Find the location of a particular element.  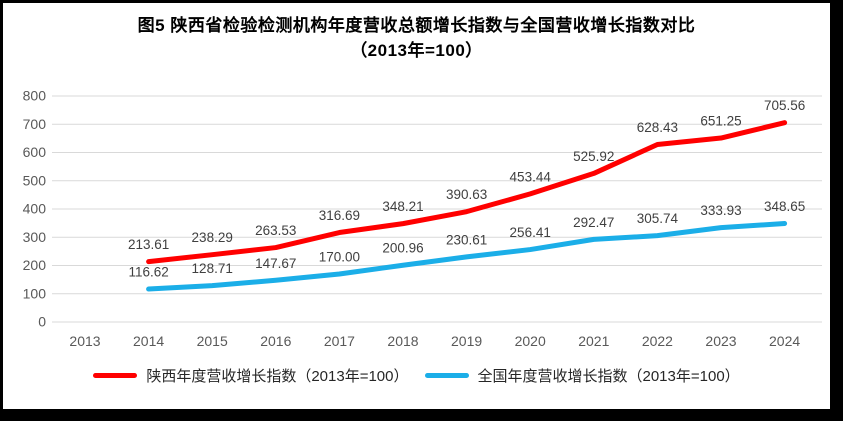

data-label: 390.63 is located at coordinates (466, 194).